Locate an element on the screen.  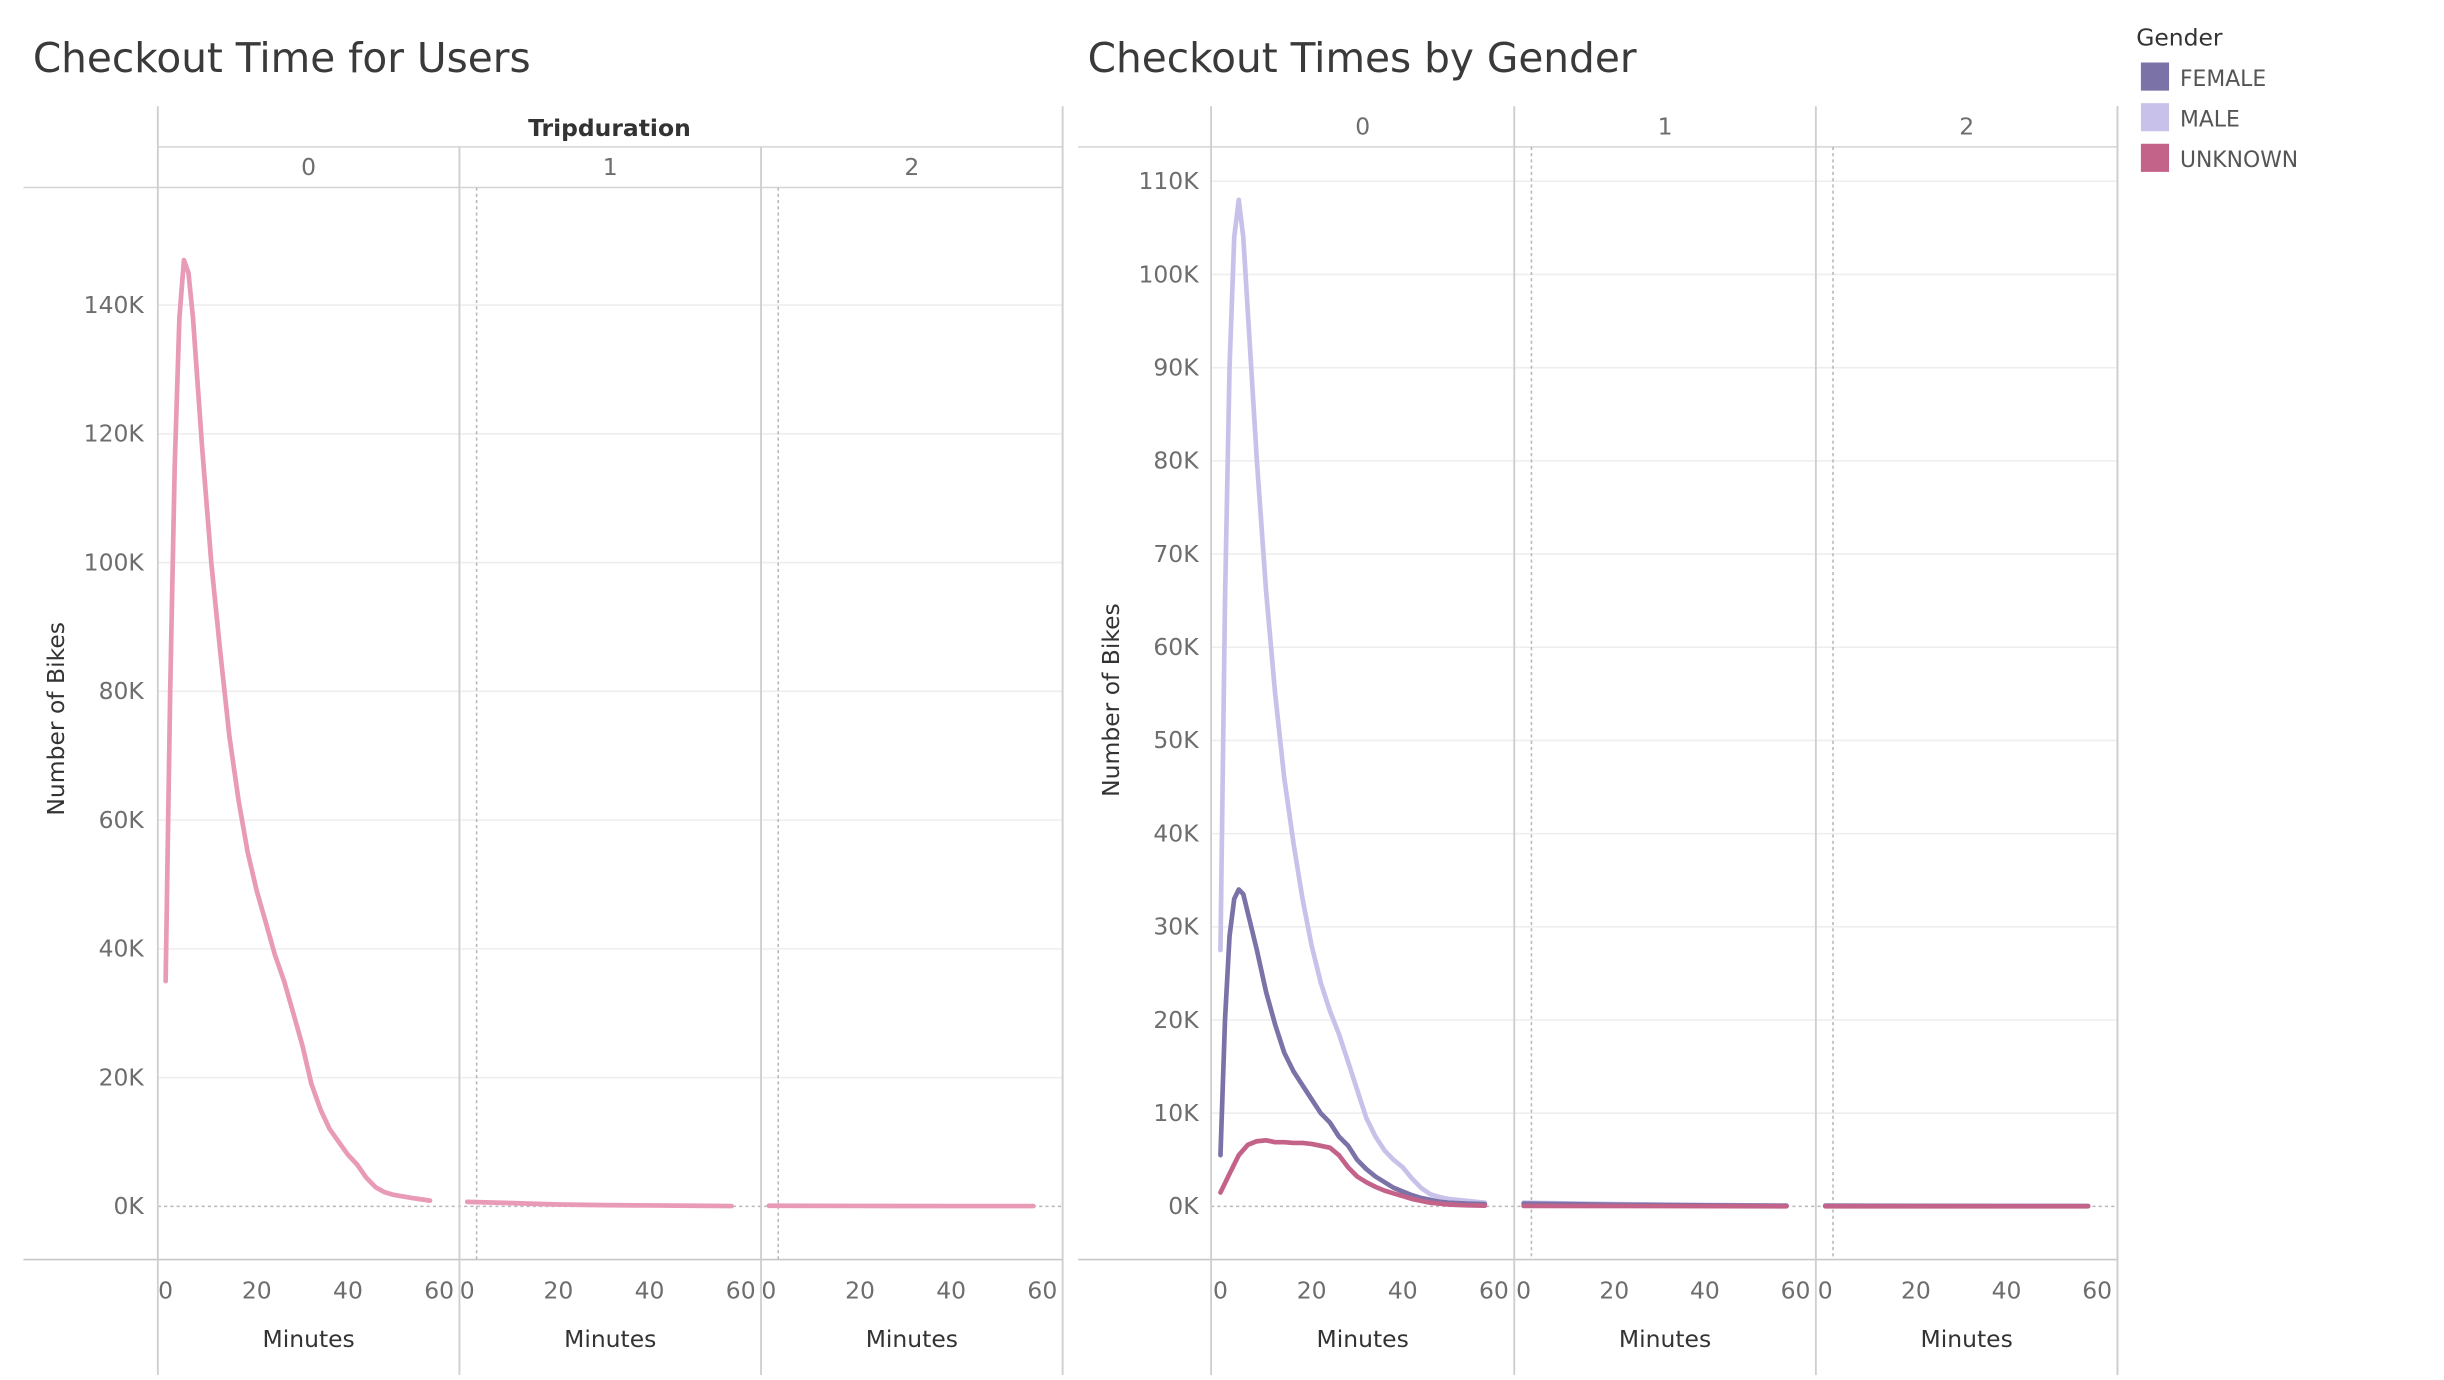
legend-item-label: FEMALE is located at coordinates (2223, 79).